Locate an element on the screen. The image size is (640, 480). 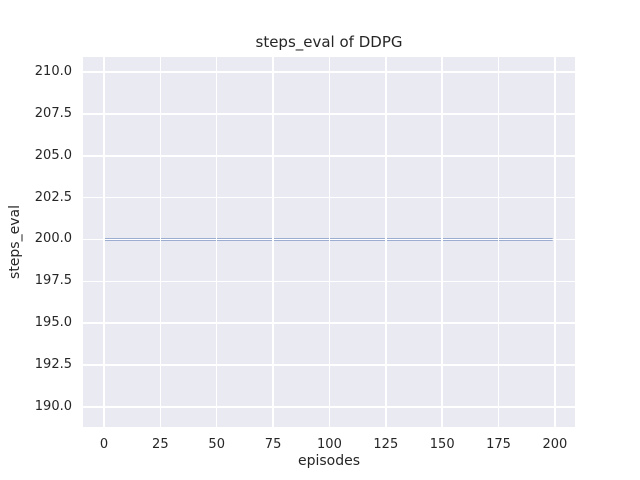
y-tick-label: 192.5 is located at coordinates (53, 365).